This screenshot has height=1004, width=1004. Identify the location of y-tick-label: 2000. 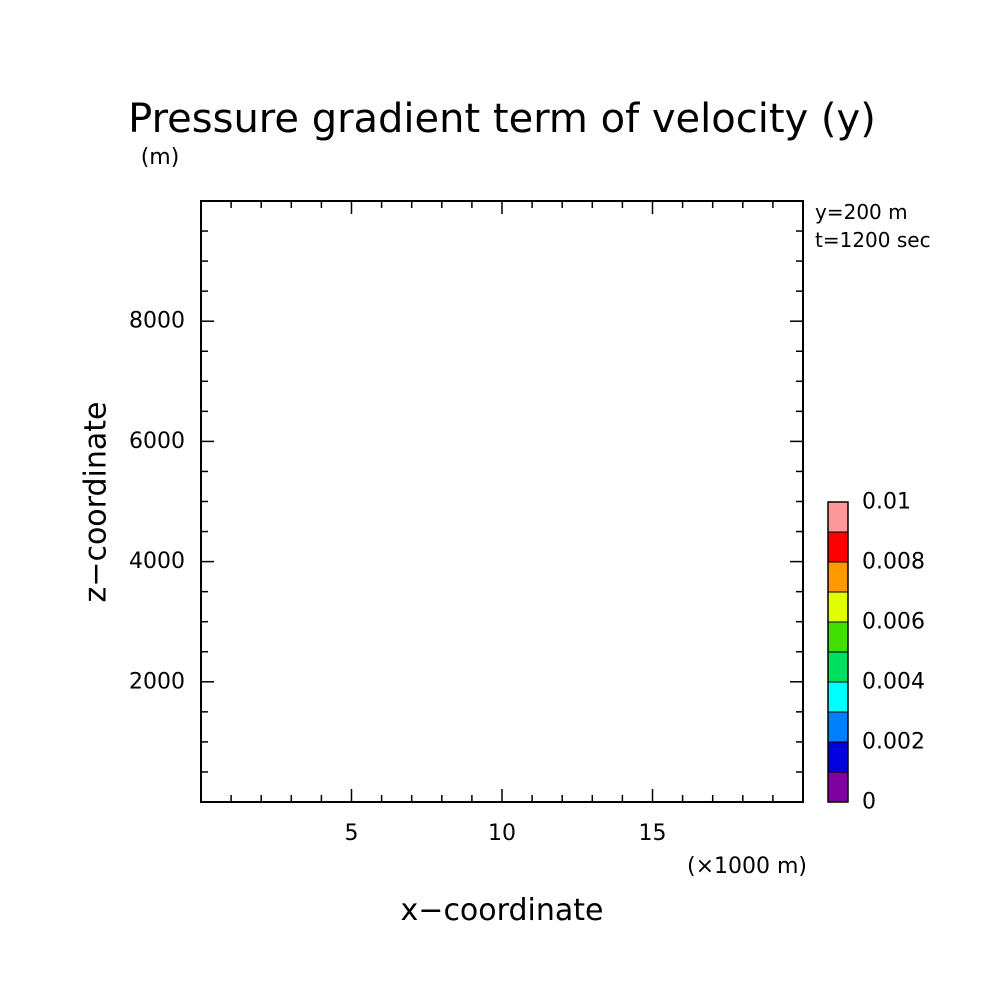
(157, 681).